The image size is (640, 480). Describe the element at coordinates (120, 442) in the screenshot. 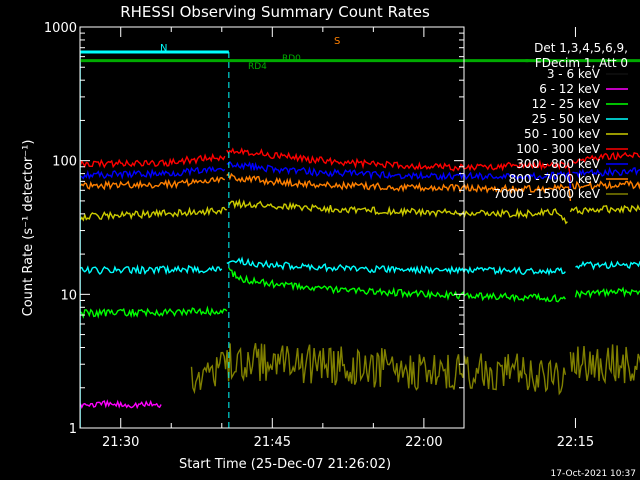

I see `x-tick-label: 21:30` at that location.